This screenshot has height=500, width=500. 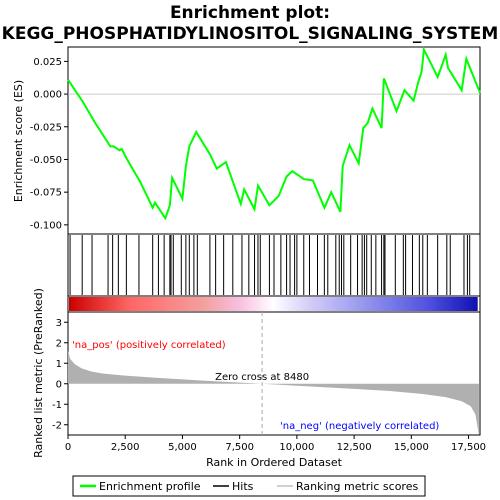 What do you see at coordinates (357, 486) in the screenshot?
I see `legend-ranking-label: Ranking metric scores` at bounding box center [357, 486].